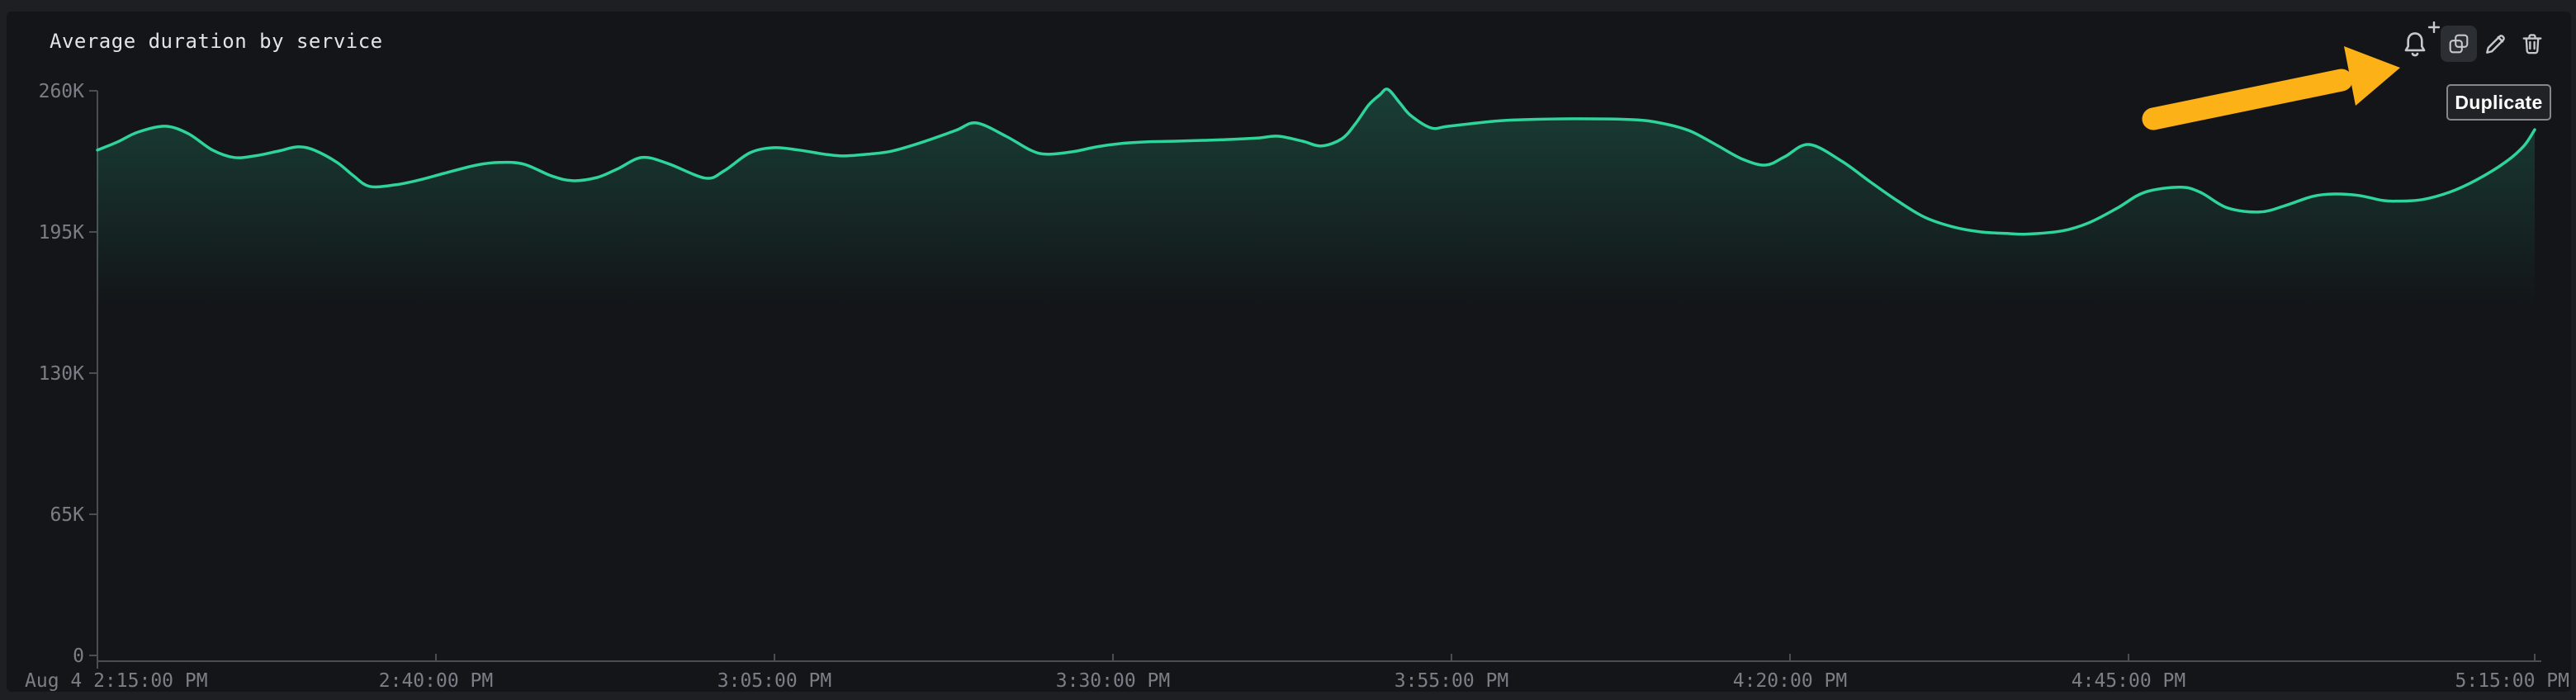 The width and height of the screenshot is (2576, 700). What do you see at coordinates (2512, 681) in the screenshot?
I see `x-axis-label: 5:15:00 PM` at bounding box center [2512, 681].